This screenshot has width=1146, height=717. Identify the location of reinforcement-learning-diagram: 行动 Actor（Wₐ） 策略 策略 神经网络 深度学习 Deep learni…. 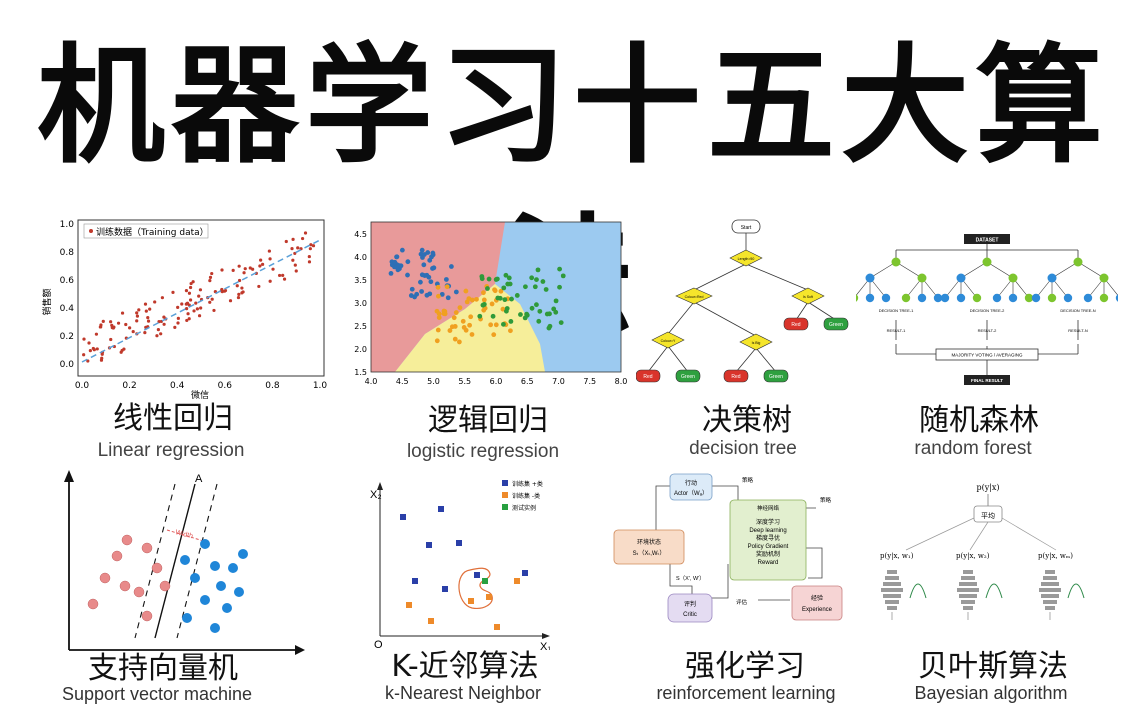
(728, 548).